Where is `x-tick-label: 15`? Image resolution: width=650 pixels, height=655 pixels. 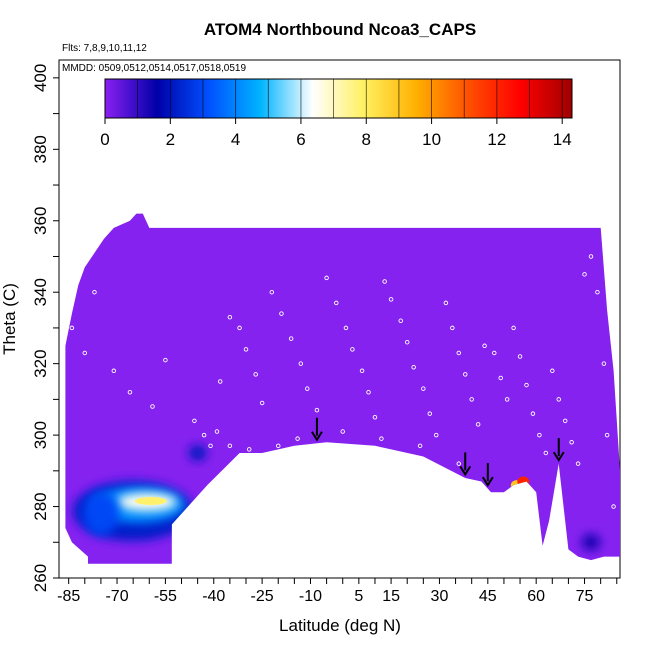
x-tick-label: 15 is located at coordinates (391, 596).